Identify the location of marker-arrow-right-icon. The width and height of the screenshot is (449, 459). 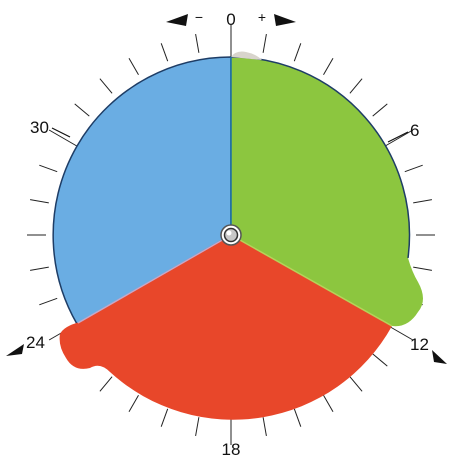
(439, 357).